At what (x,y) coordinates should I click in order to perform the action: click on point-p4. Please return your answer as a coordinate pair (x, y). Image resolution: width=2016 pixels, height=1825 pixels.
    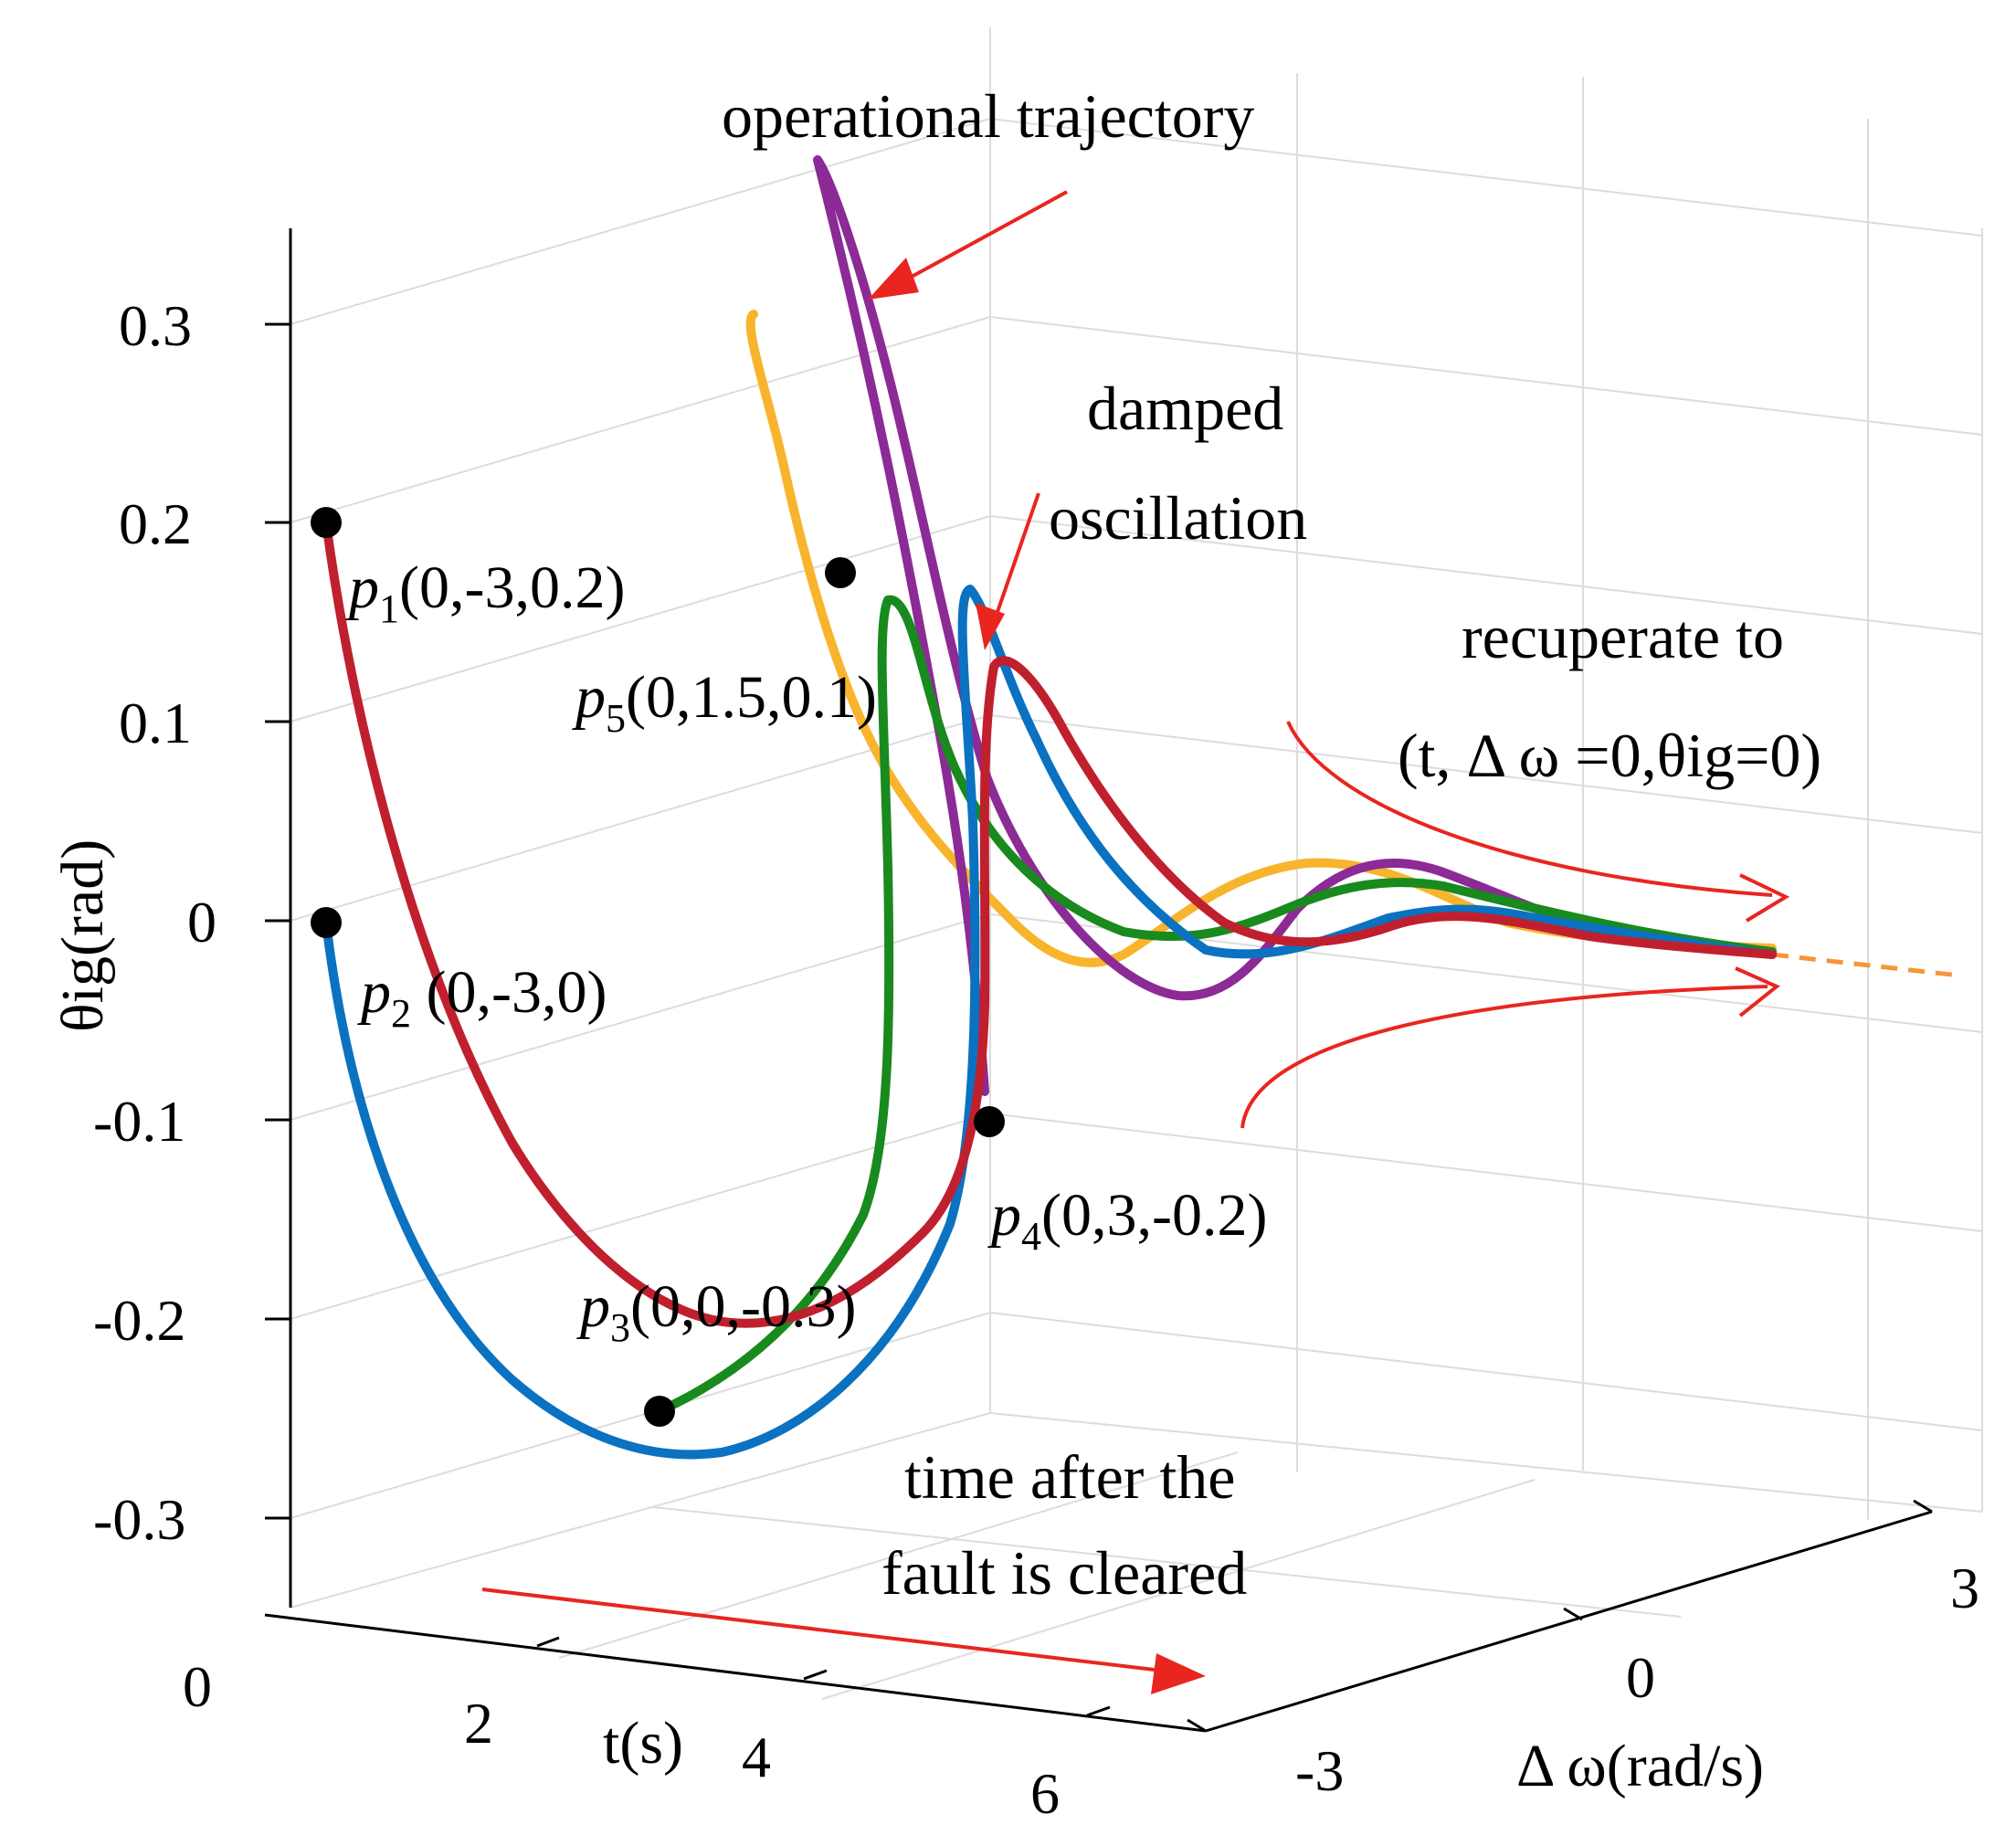
    Looking at the image, I should click on (990, 1122).